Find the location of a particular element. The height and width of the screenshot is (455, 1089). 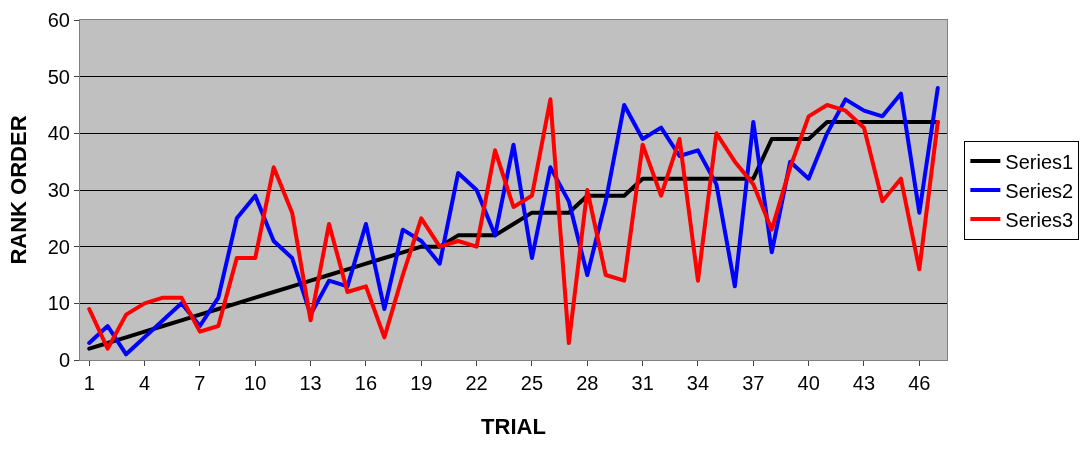

x-tick-label: 43 is located at coordinates (864, 383).